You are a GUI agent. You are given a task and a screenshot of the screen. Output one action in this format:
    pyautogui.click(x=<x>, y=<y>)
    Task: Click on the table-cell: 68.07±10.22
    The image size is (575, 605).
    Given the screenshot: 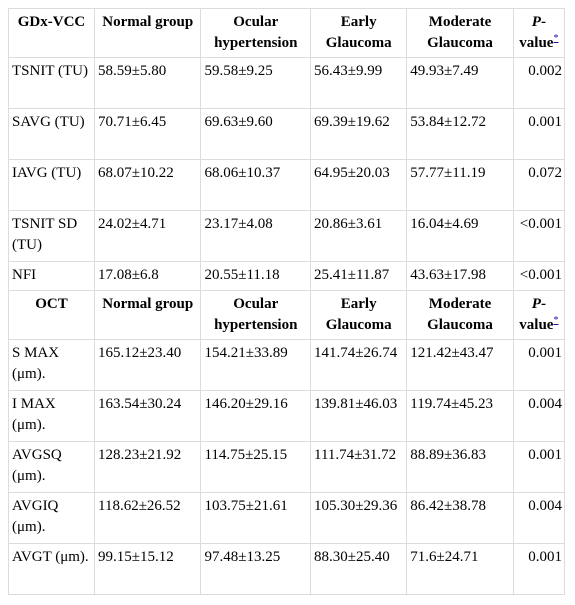 What is the action you would take?
    pyautogui.click(x=147, y=185)
    